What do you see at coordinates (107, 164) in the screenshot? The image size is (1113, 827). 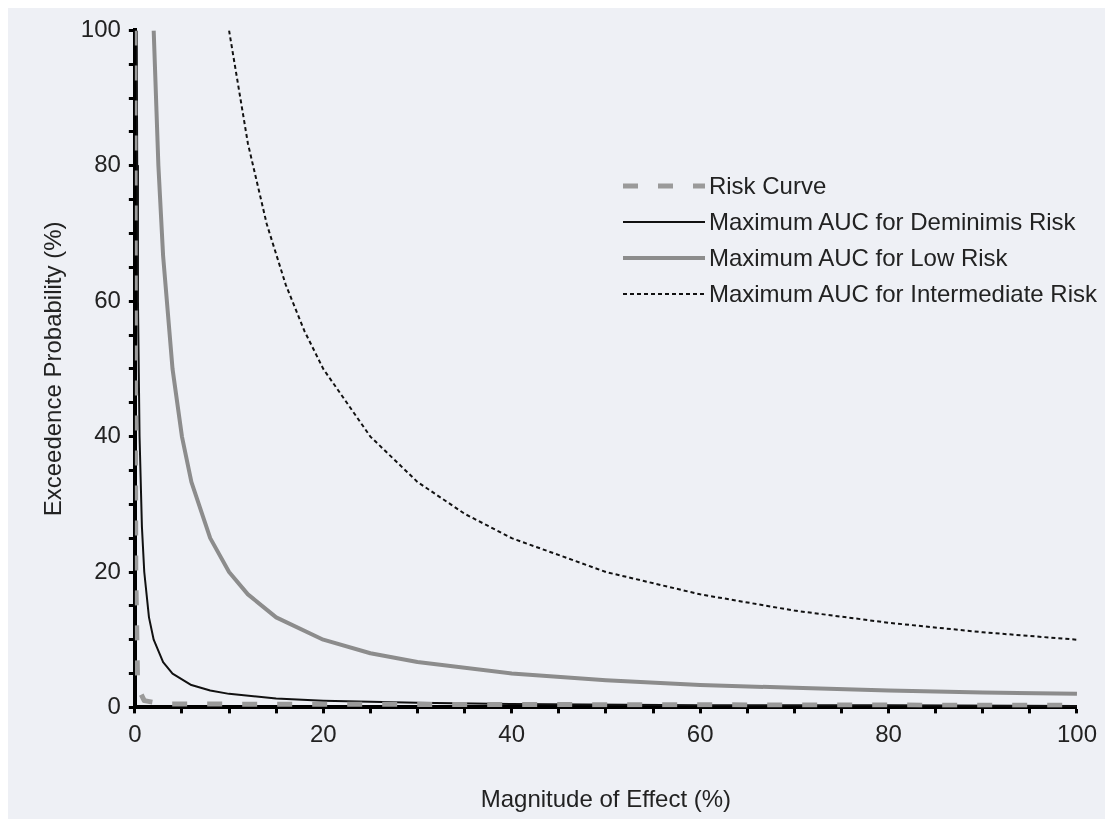 I see `y-tick-label: 80` at bounding box center [107, 164].